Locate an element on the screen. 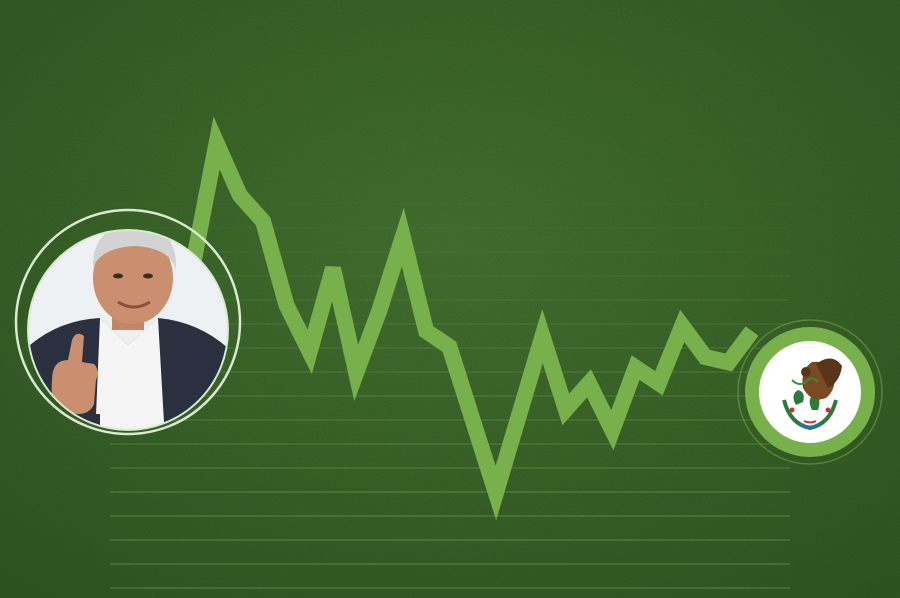  portrait-outer-ring is located at coordinates (128, 322).